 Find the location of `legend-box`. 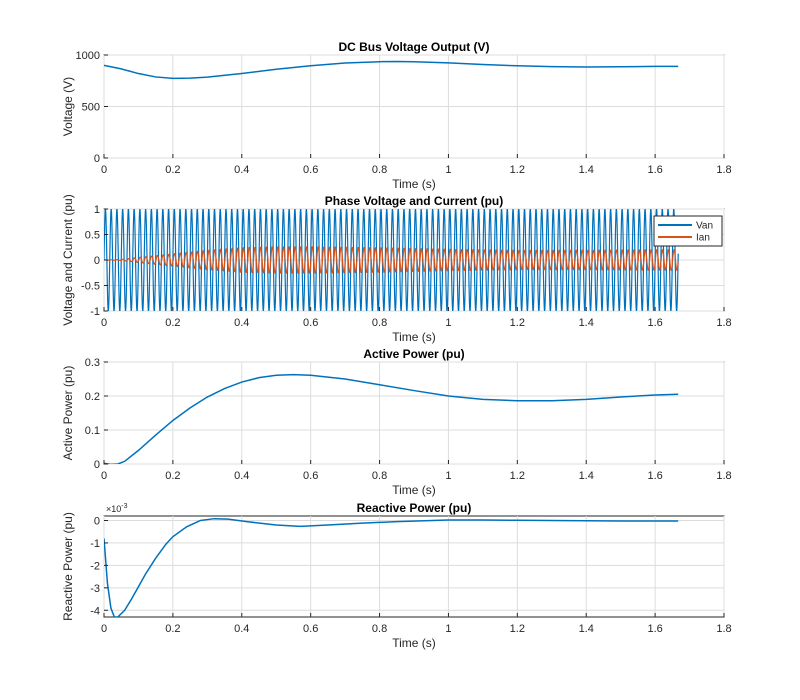

legend-box is located at coordinates (688, 231).